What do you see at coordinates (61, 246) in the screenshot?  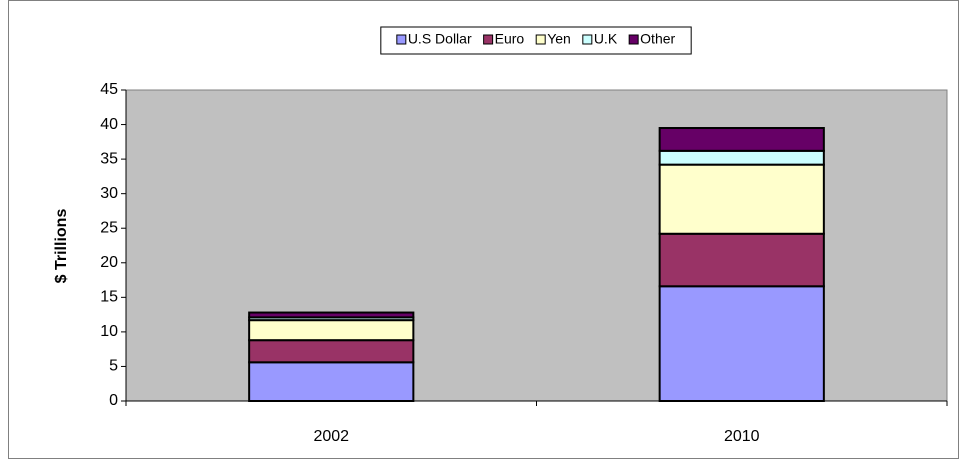 I see `y-axis-label: $ Trillions` at bounding box center [61, 246].